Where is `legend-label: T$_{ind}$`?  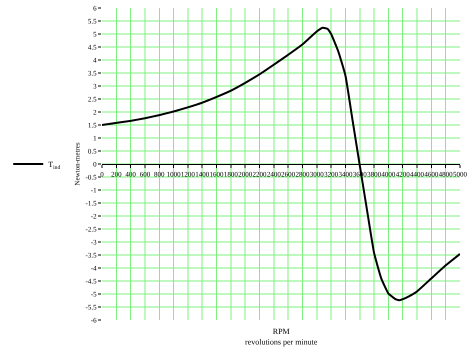
legend-label: T$_{ind}$ is located at coordinates (54, 165).